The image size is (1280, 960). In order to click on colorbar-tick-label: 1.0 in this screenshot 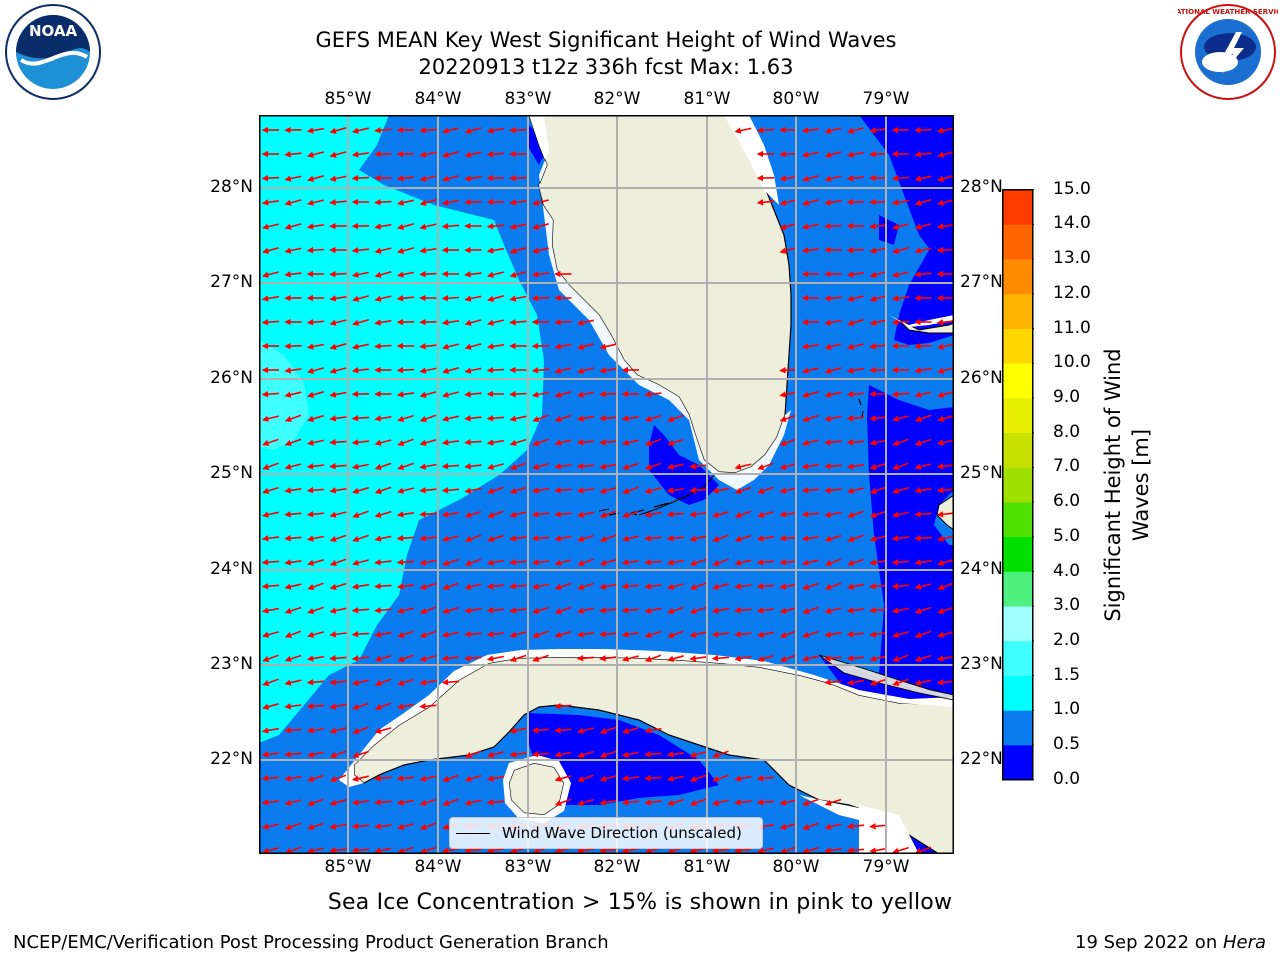, I will do `click(1067, 709)`.